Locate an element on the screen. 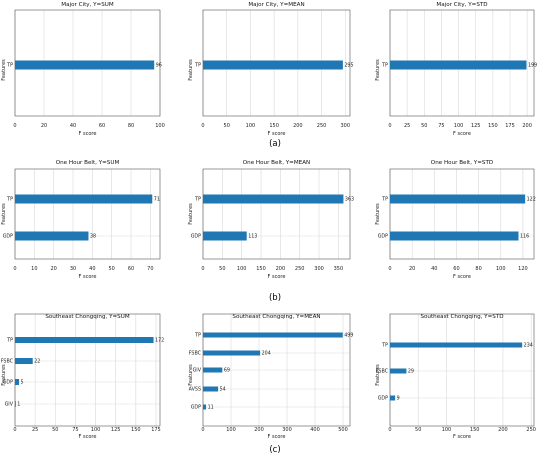  chart-title: Southeast Chongqing, Y=MEAN is located at coordinates (276, 317).